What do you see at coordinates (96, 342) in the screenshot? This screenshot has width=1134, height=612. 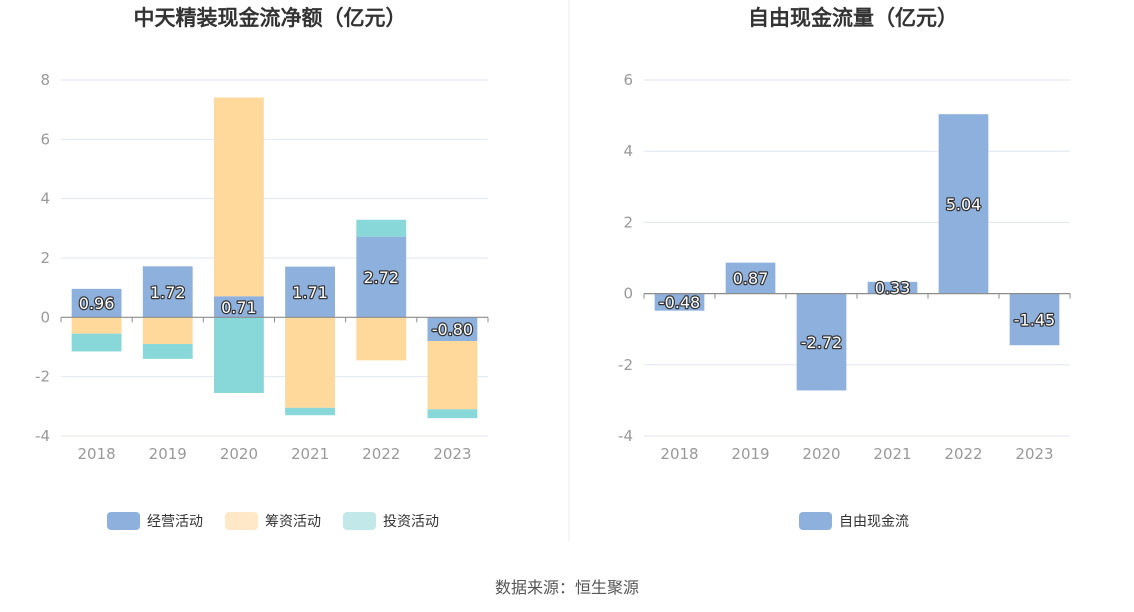 I see `bar-stack-2-2018` at bounding box center [96, 342].